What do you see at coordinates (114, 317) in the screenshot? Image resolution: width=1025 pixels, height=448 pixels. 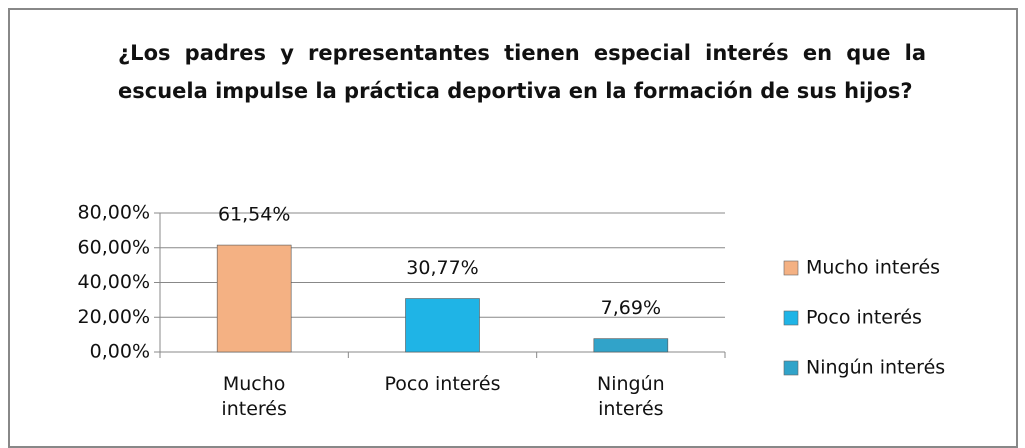 I see `y-tick-label: 20,00%` at bounding box center [114, 317].